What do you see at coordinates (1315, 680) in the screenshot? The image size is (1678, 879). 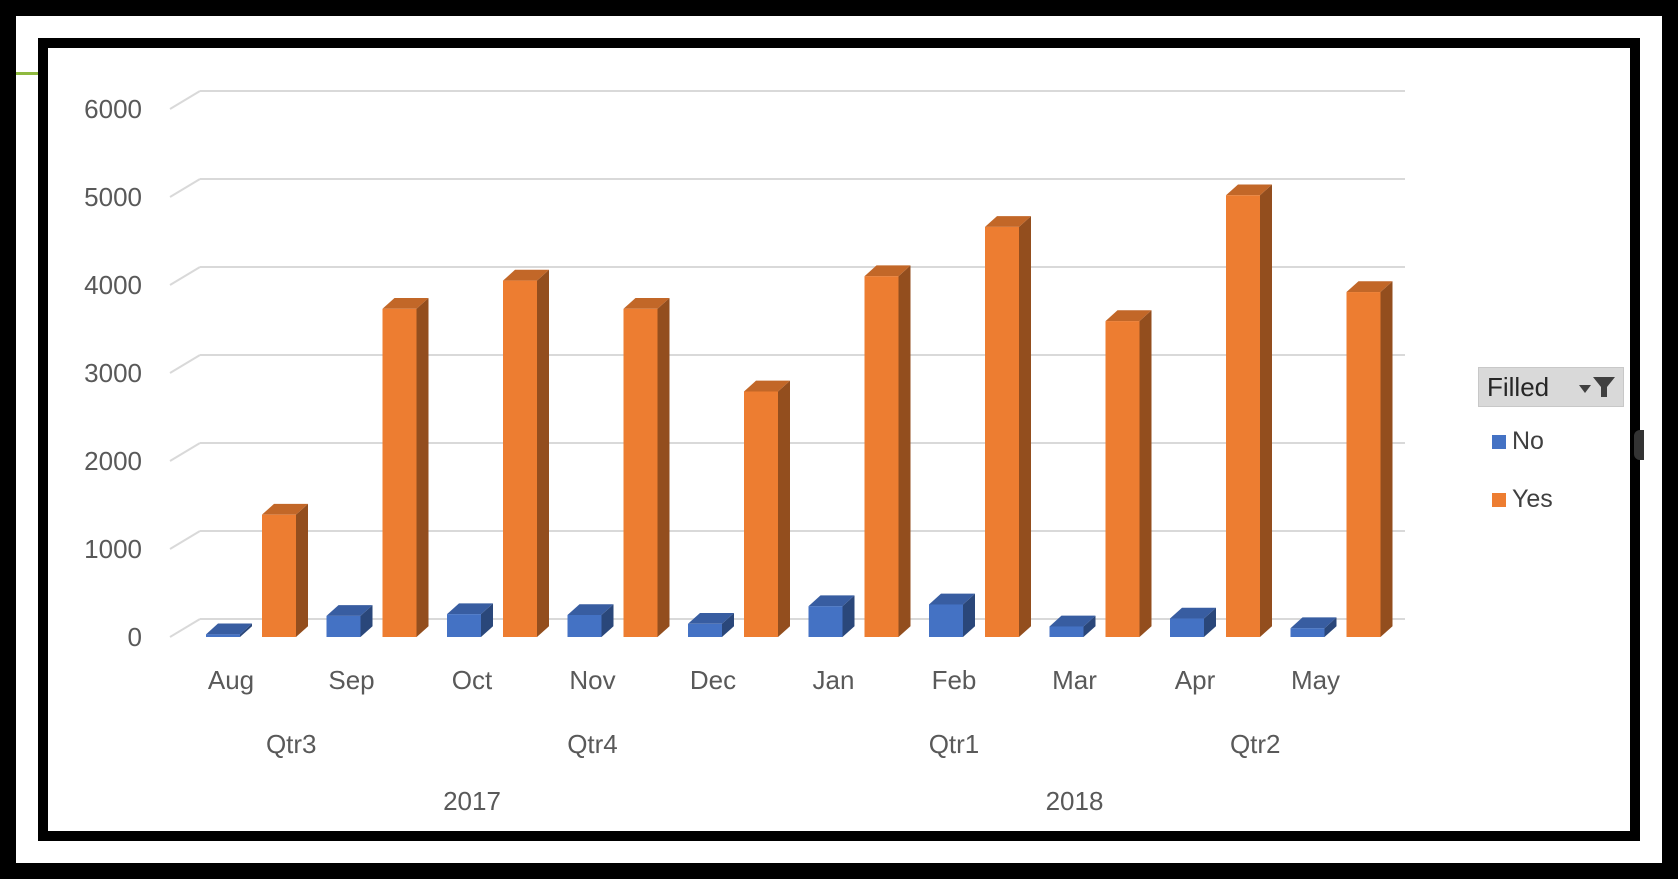 I see `x-category-label: May` at bounding box center [1315, 680].